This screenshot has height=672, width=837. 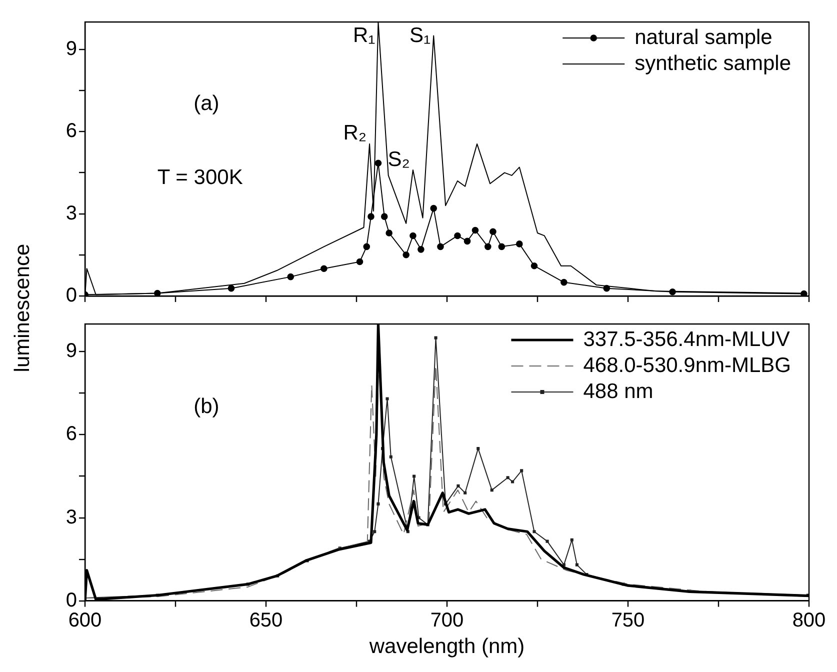 I want to click on annotation: T = 300K, so click(x=200, y=177).